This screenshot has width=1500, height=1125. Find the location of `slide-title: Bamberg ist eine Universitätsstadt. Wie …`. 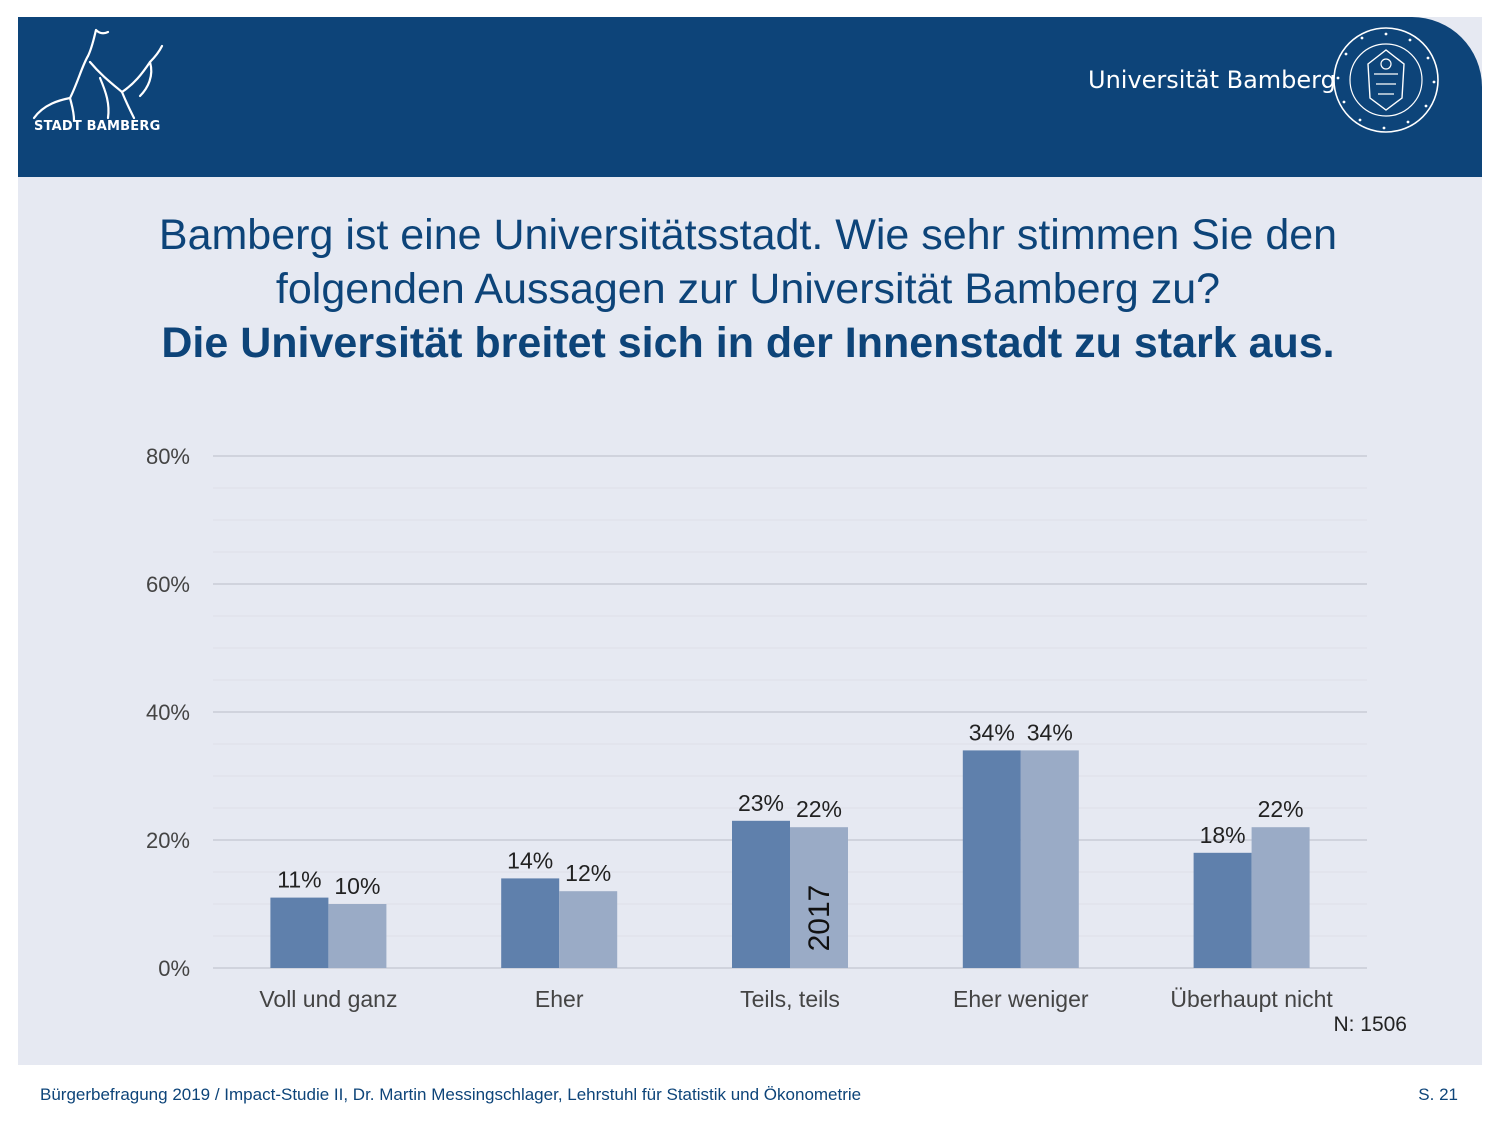

slide-title: Bamberg ist eine Universitätsstadt. Wie … is located at coordinates (748, 289).